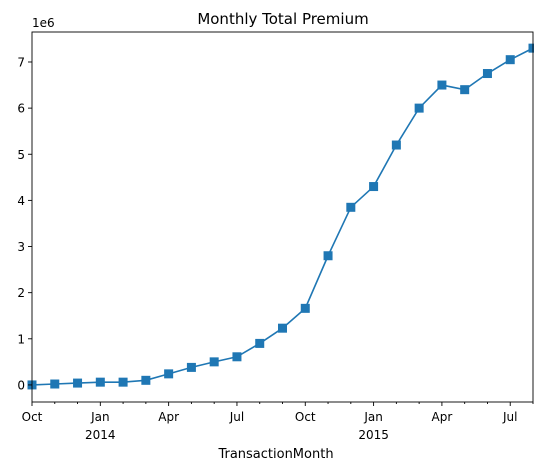  Describe the element at coordinates (275, 454) in the screenshot. I see `x-axis-label: TransactionMonth` at that location.